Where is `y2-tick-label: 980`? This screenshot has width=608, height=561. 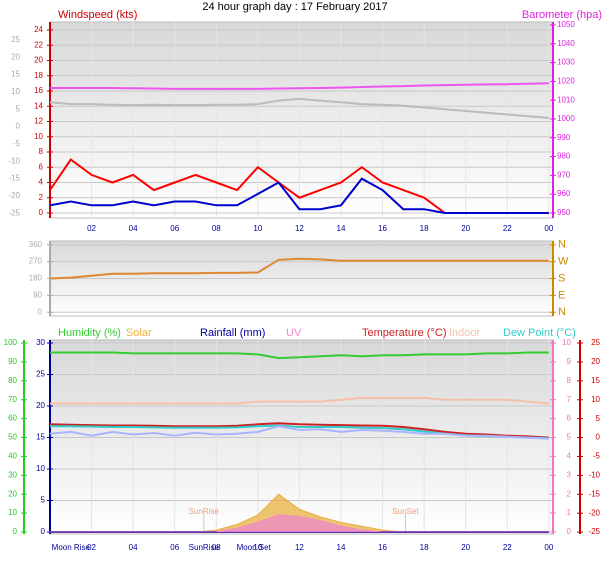
y2-tick-label: 980 is located at coordinates (564, 156).